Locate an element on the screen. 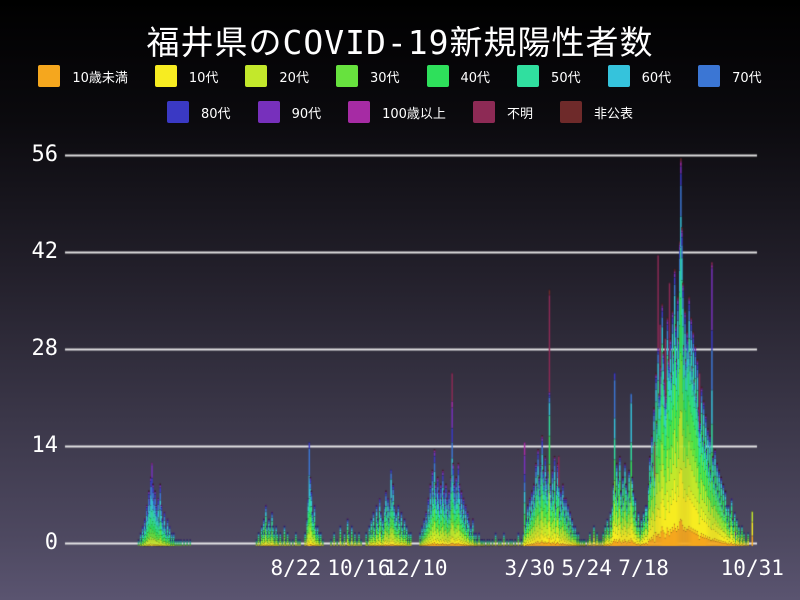 This screenshot has height=600, width=800. legend-label: 100歳以上 is located at coordinates (414, 114).